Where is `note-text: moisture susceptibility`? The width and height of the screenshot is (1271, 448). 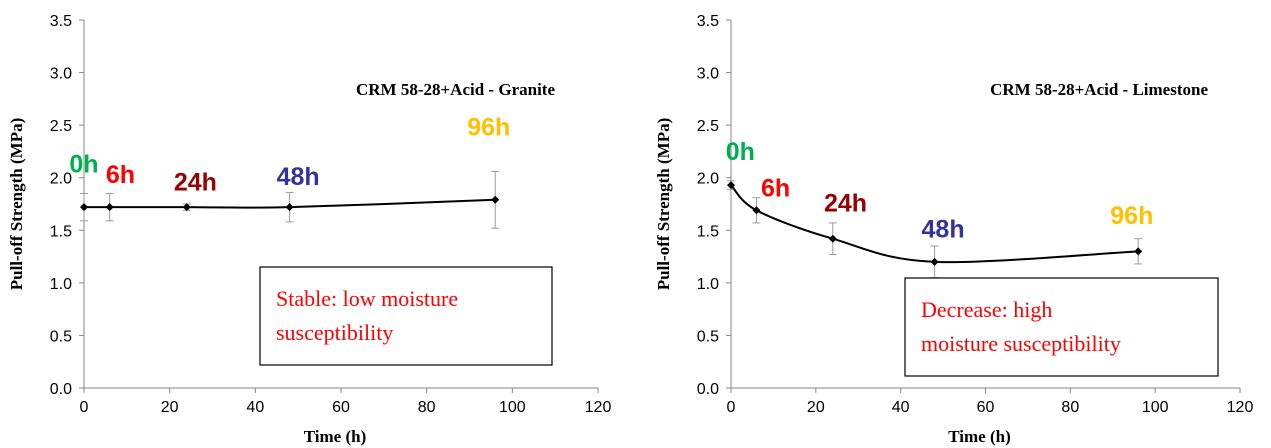
note-text: moisture susceptibility is located at coordinates (1021, 343).